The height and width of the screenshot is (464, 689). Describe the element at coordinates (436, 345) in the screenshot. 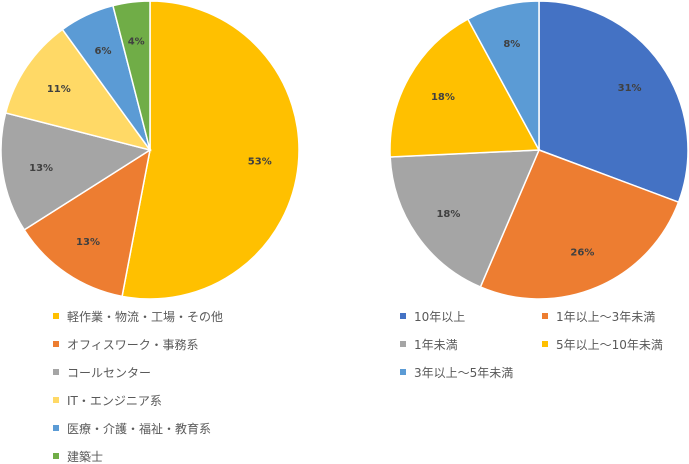

I see `legend1-label-2: 1年未満` at that location.